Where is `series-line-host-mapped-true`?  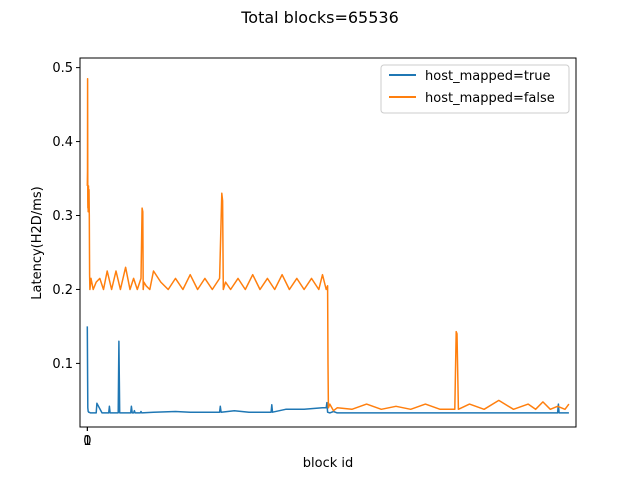 series-line-host-mapped-true is located at coordinates (327, 370).